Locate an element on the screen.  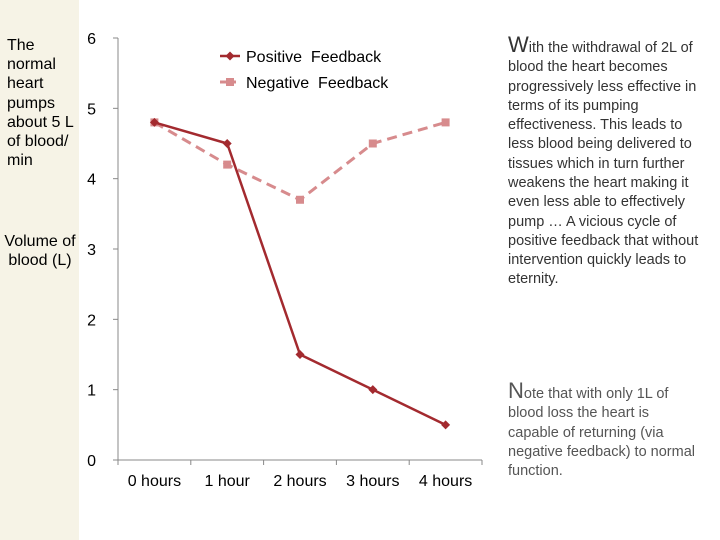
y-tick-label: 0 is located at coordinates (91, 461).